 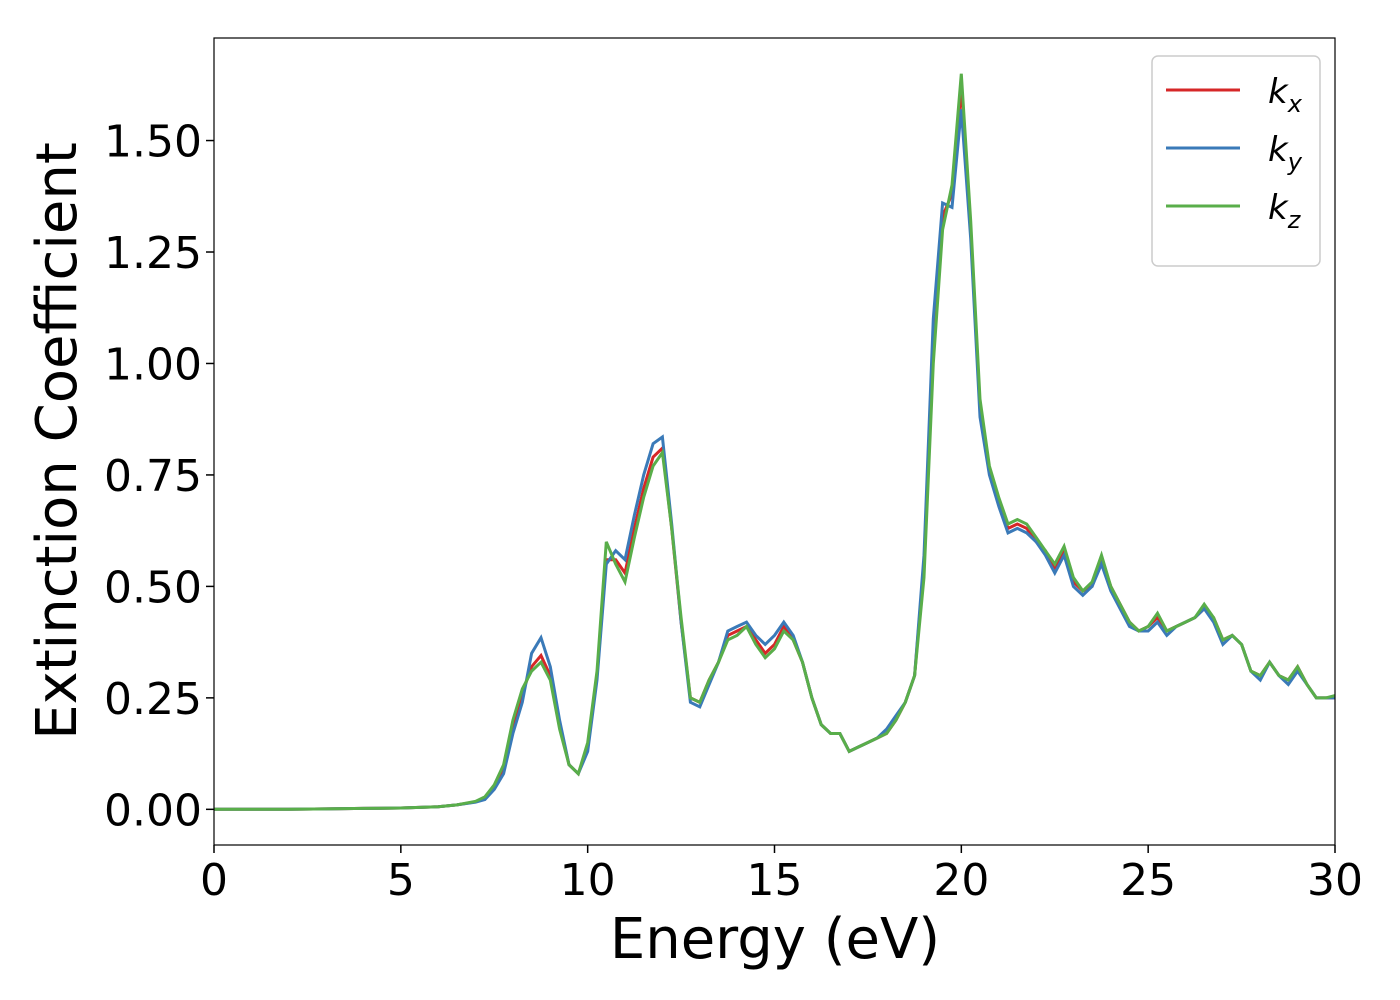 I want to click on x-tick-label: 30, so click(x=1335, y=880).